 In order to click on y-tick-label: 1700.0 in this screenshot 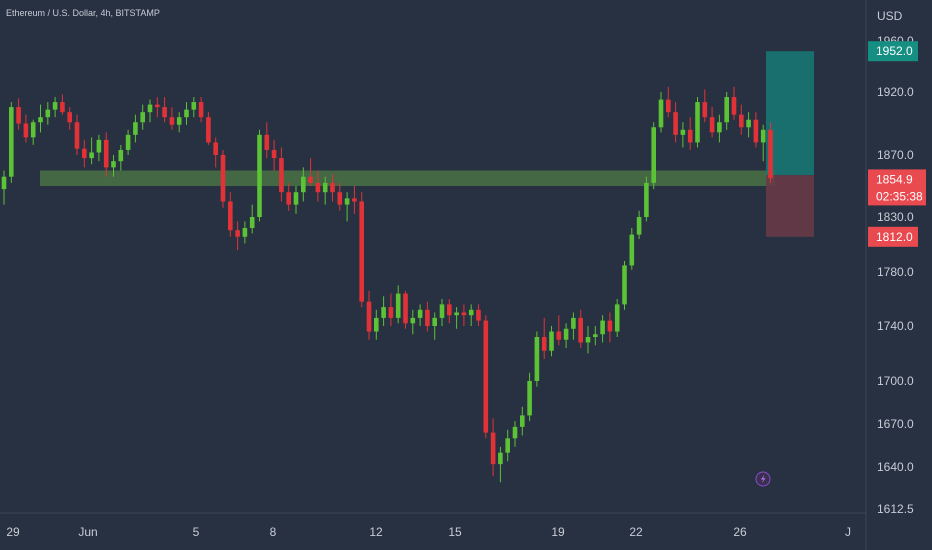, I will do `click(895, 381)`.